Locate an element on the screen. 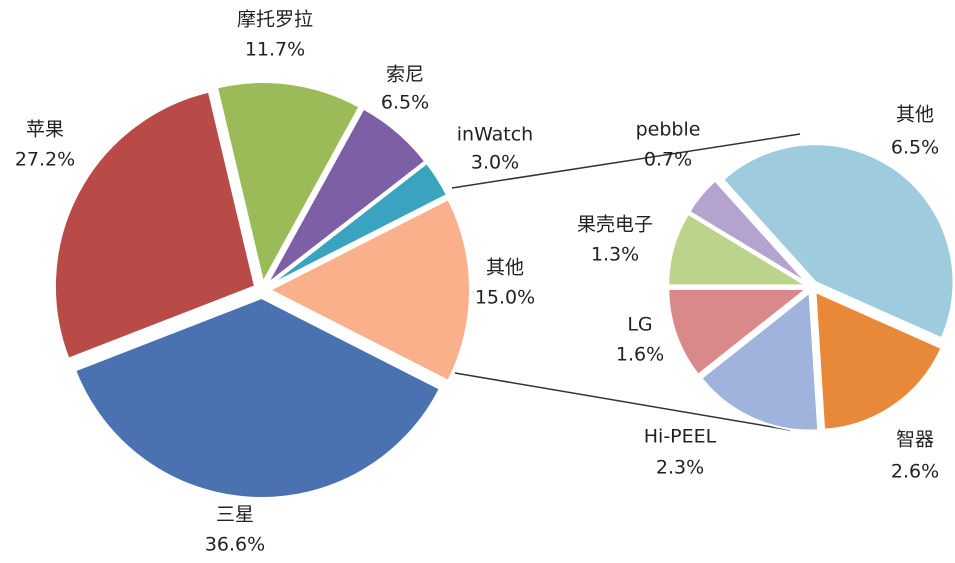 The image size is (955, 563). value-label: 3.0% is located at coordinates (495, 163).